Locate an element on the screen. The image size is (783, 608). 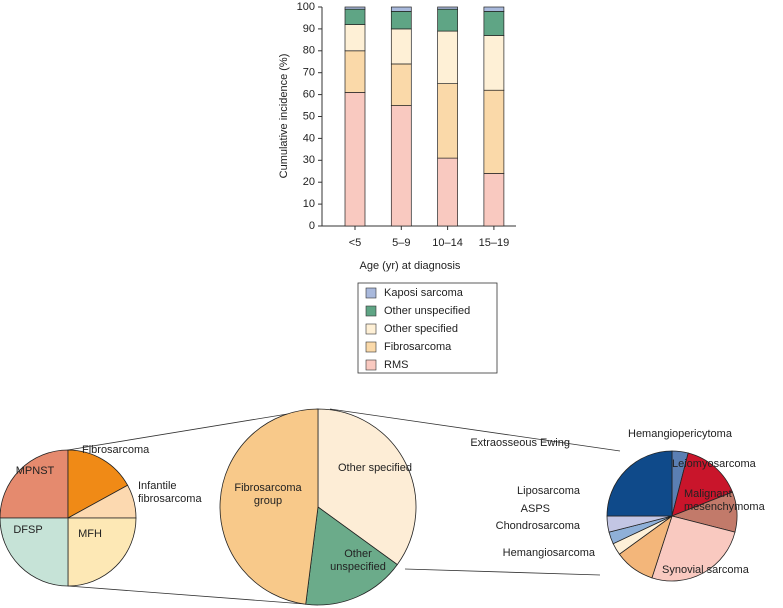
slice-label: Hemangiopericytoma is located at coordinates (680, 434).